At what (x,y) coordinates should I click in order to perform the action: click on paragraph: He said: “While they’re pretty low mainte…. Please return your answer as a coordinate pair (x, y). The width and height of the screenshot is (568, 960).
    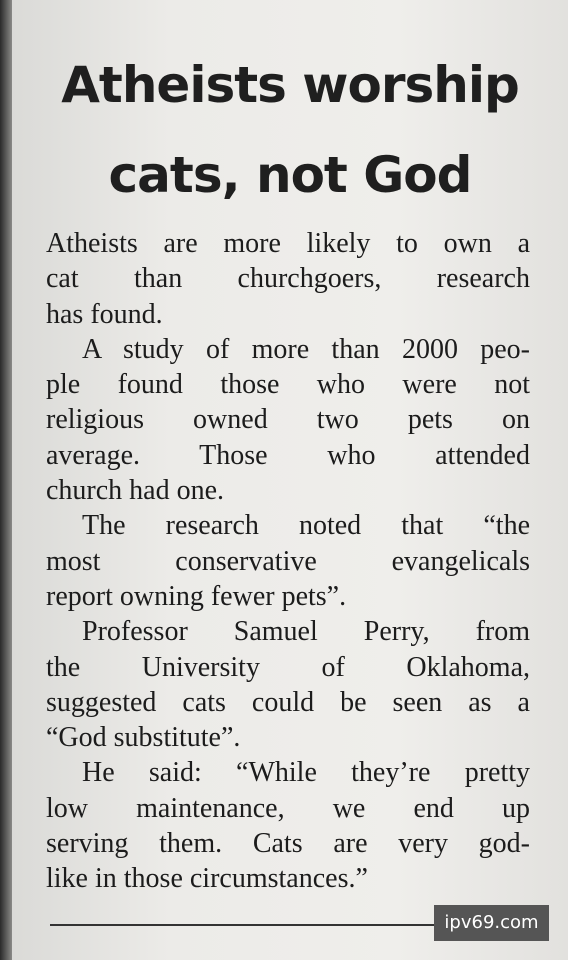
    Looking at the image, I should click on (288, 825).